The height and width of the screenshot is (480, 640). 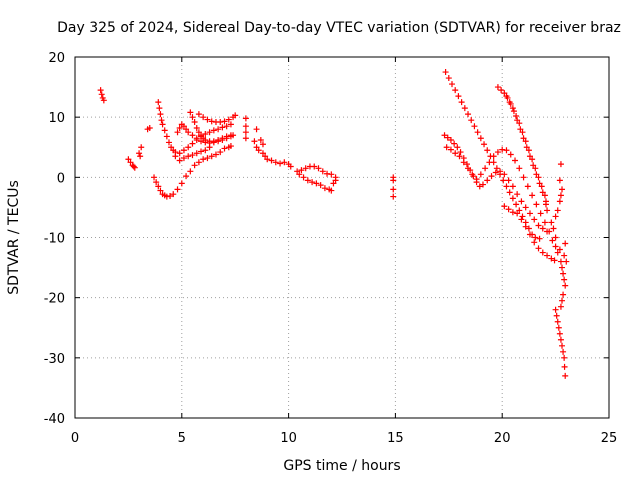 What do you see at coordinates (14, 237) in the screenshot?
I see `y-axis-label: SDTVAR / TECUs` at bounding box center [14, 237].